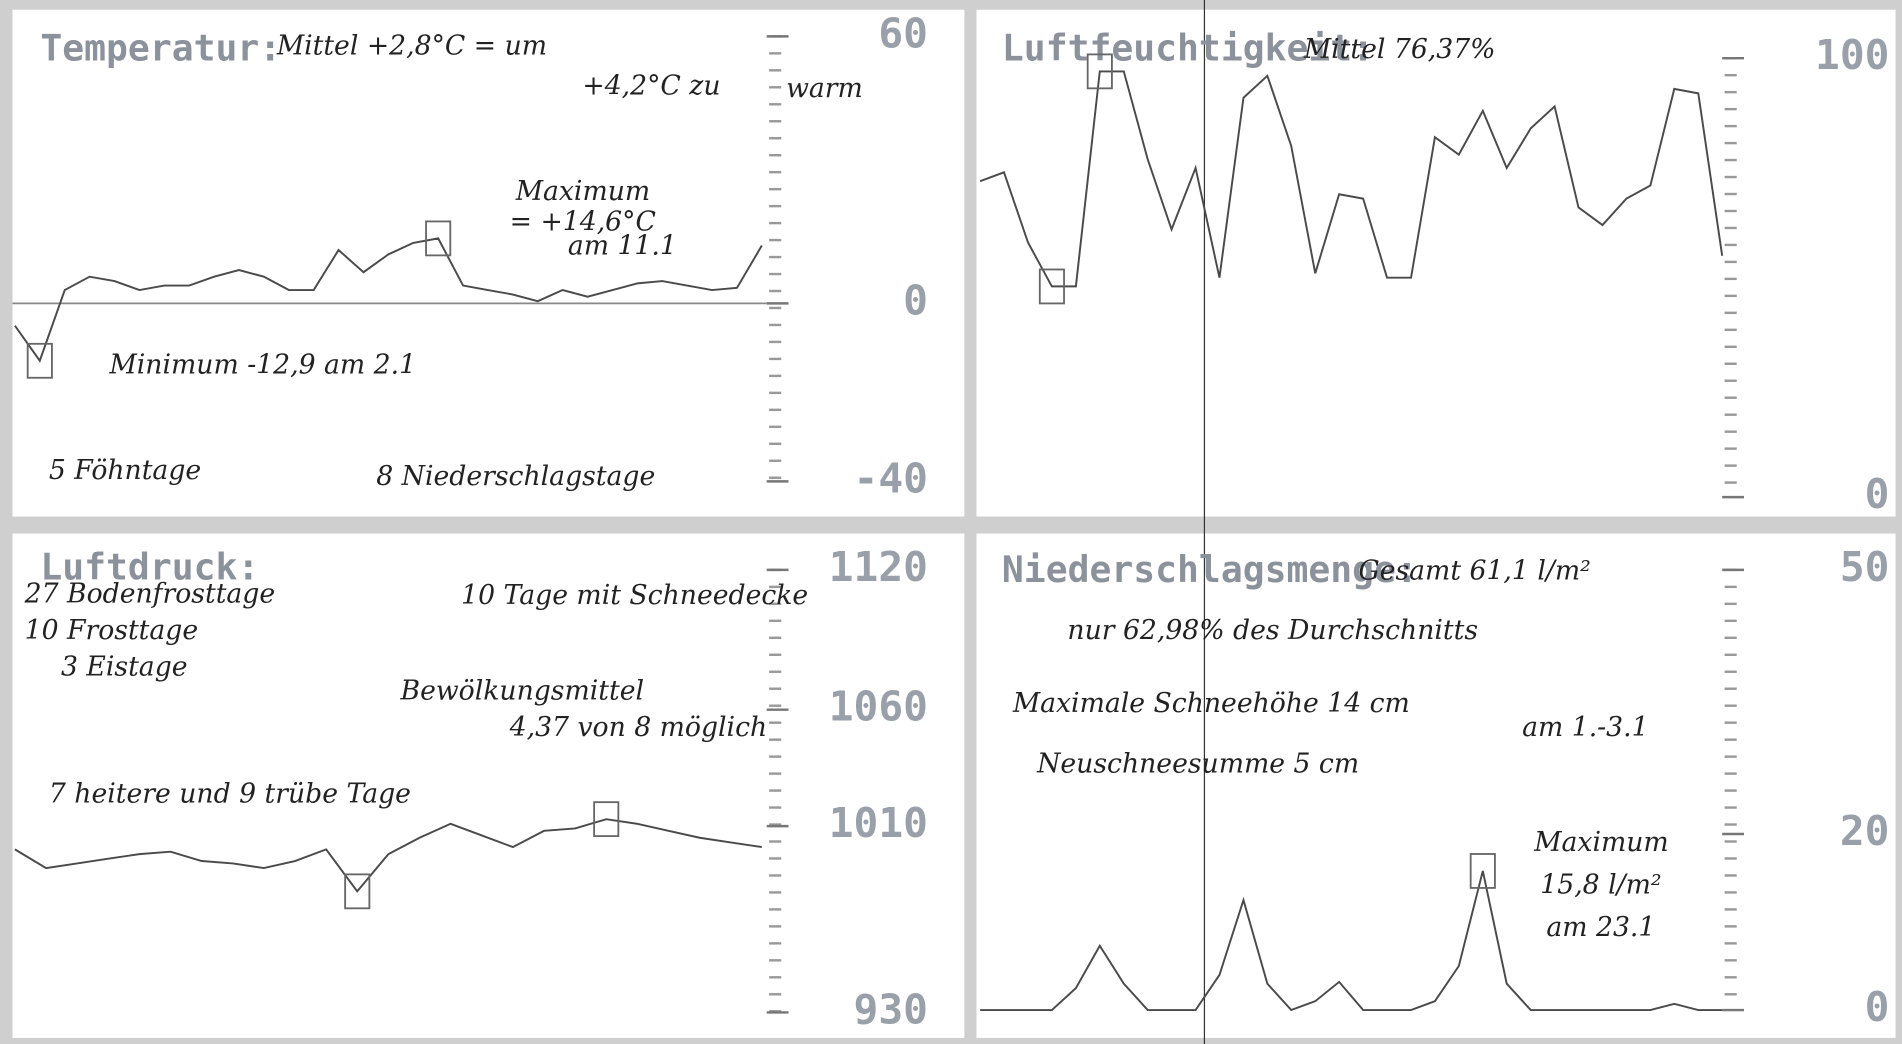 The image size is (1902, 1044). What do you see at coordinates (1211, 703) in the screenshot?
I see `handwritten-note: Maximale Schneehöhe 14 cm` at bounding box center [1211, 703].